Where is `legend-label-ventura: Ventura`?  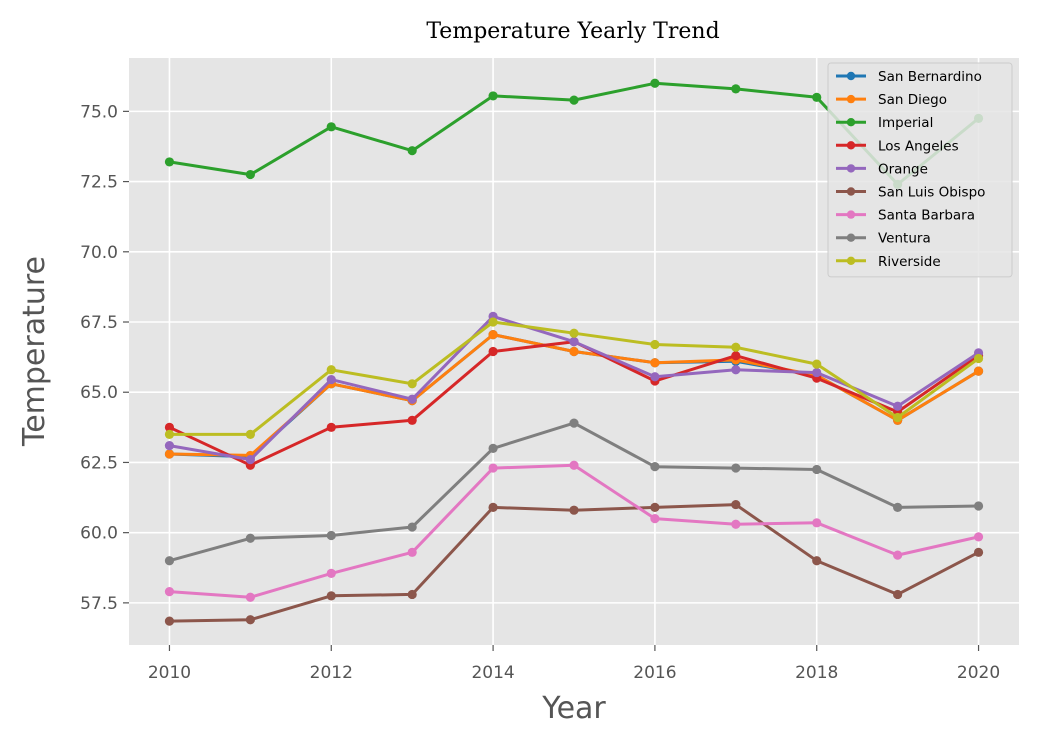 legend-label-ventura: Ventura is located at coordinates (904, 239).